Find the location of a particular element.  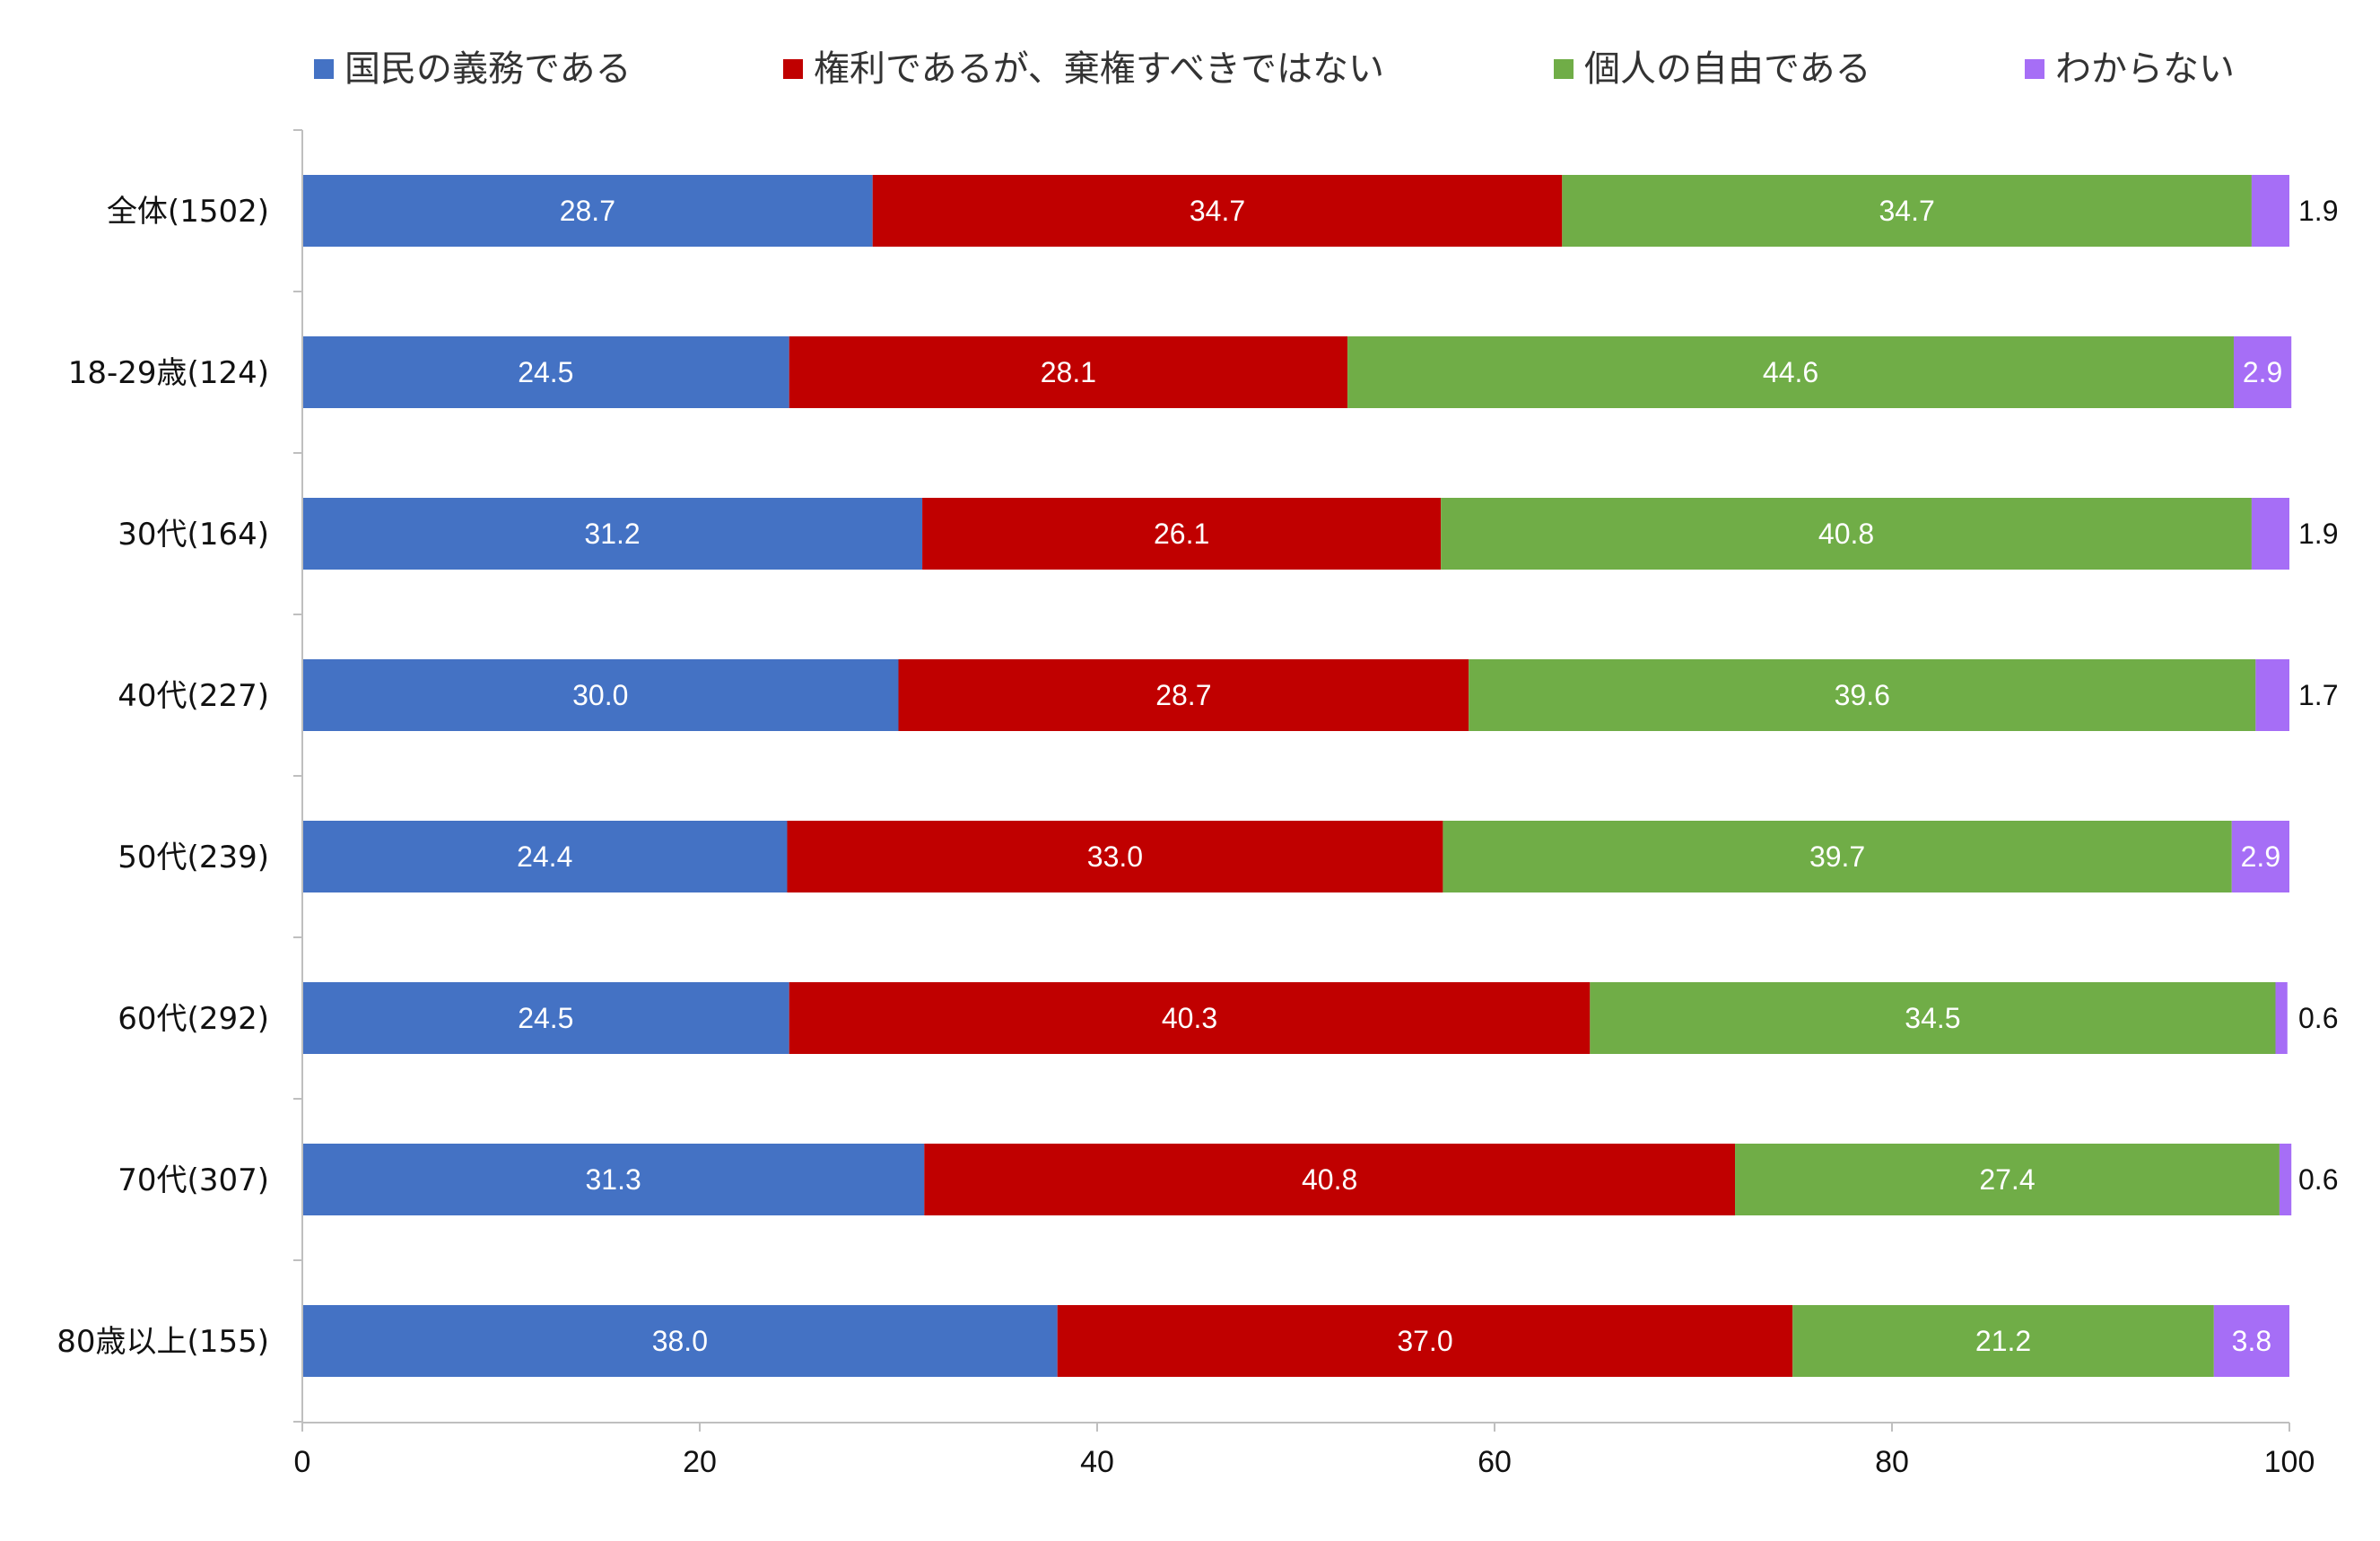

value-label-4-series-1: 30.0 is located at coordinates (600, 695).